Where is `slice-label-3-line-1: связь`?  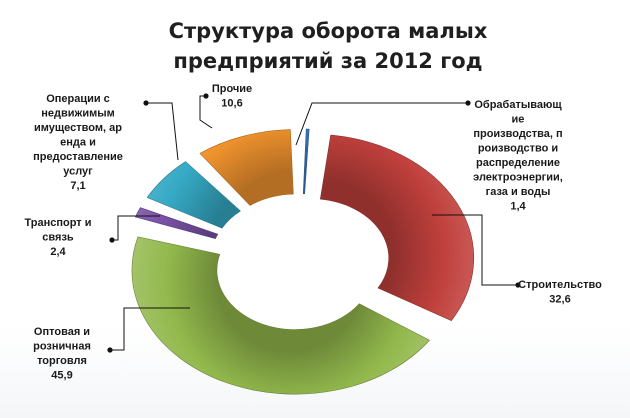 slice-label-3-line-1: связь is located at coordinates (58, 238).